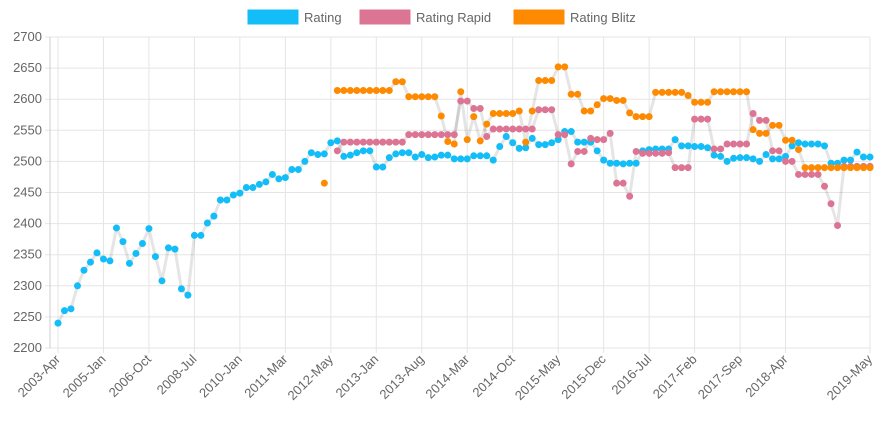 The height and width of the screenshot is (433, 886). What do you see at coordinates (675, 377) in the screenshot?
I see `x-tick-label: 2017-Feb` at bounding box center [675, 377].